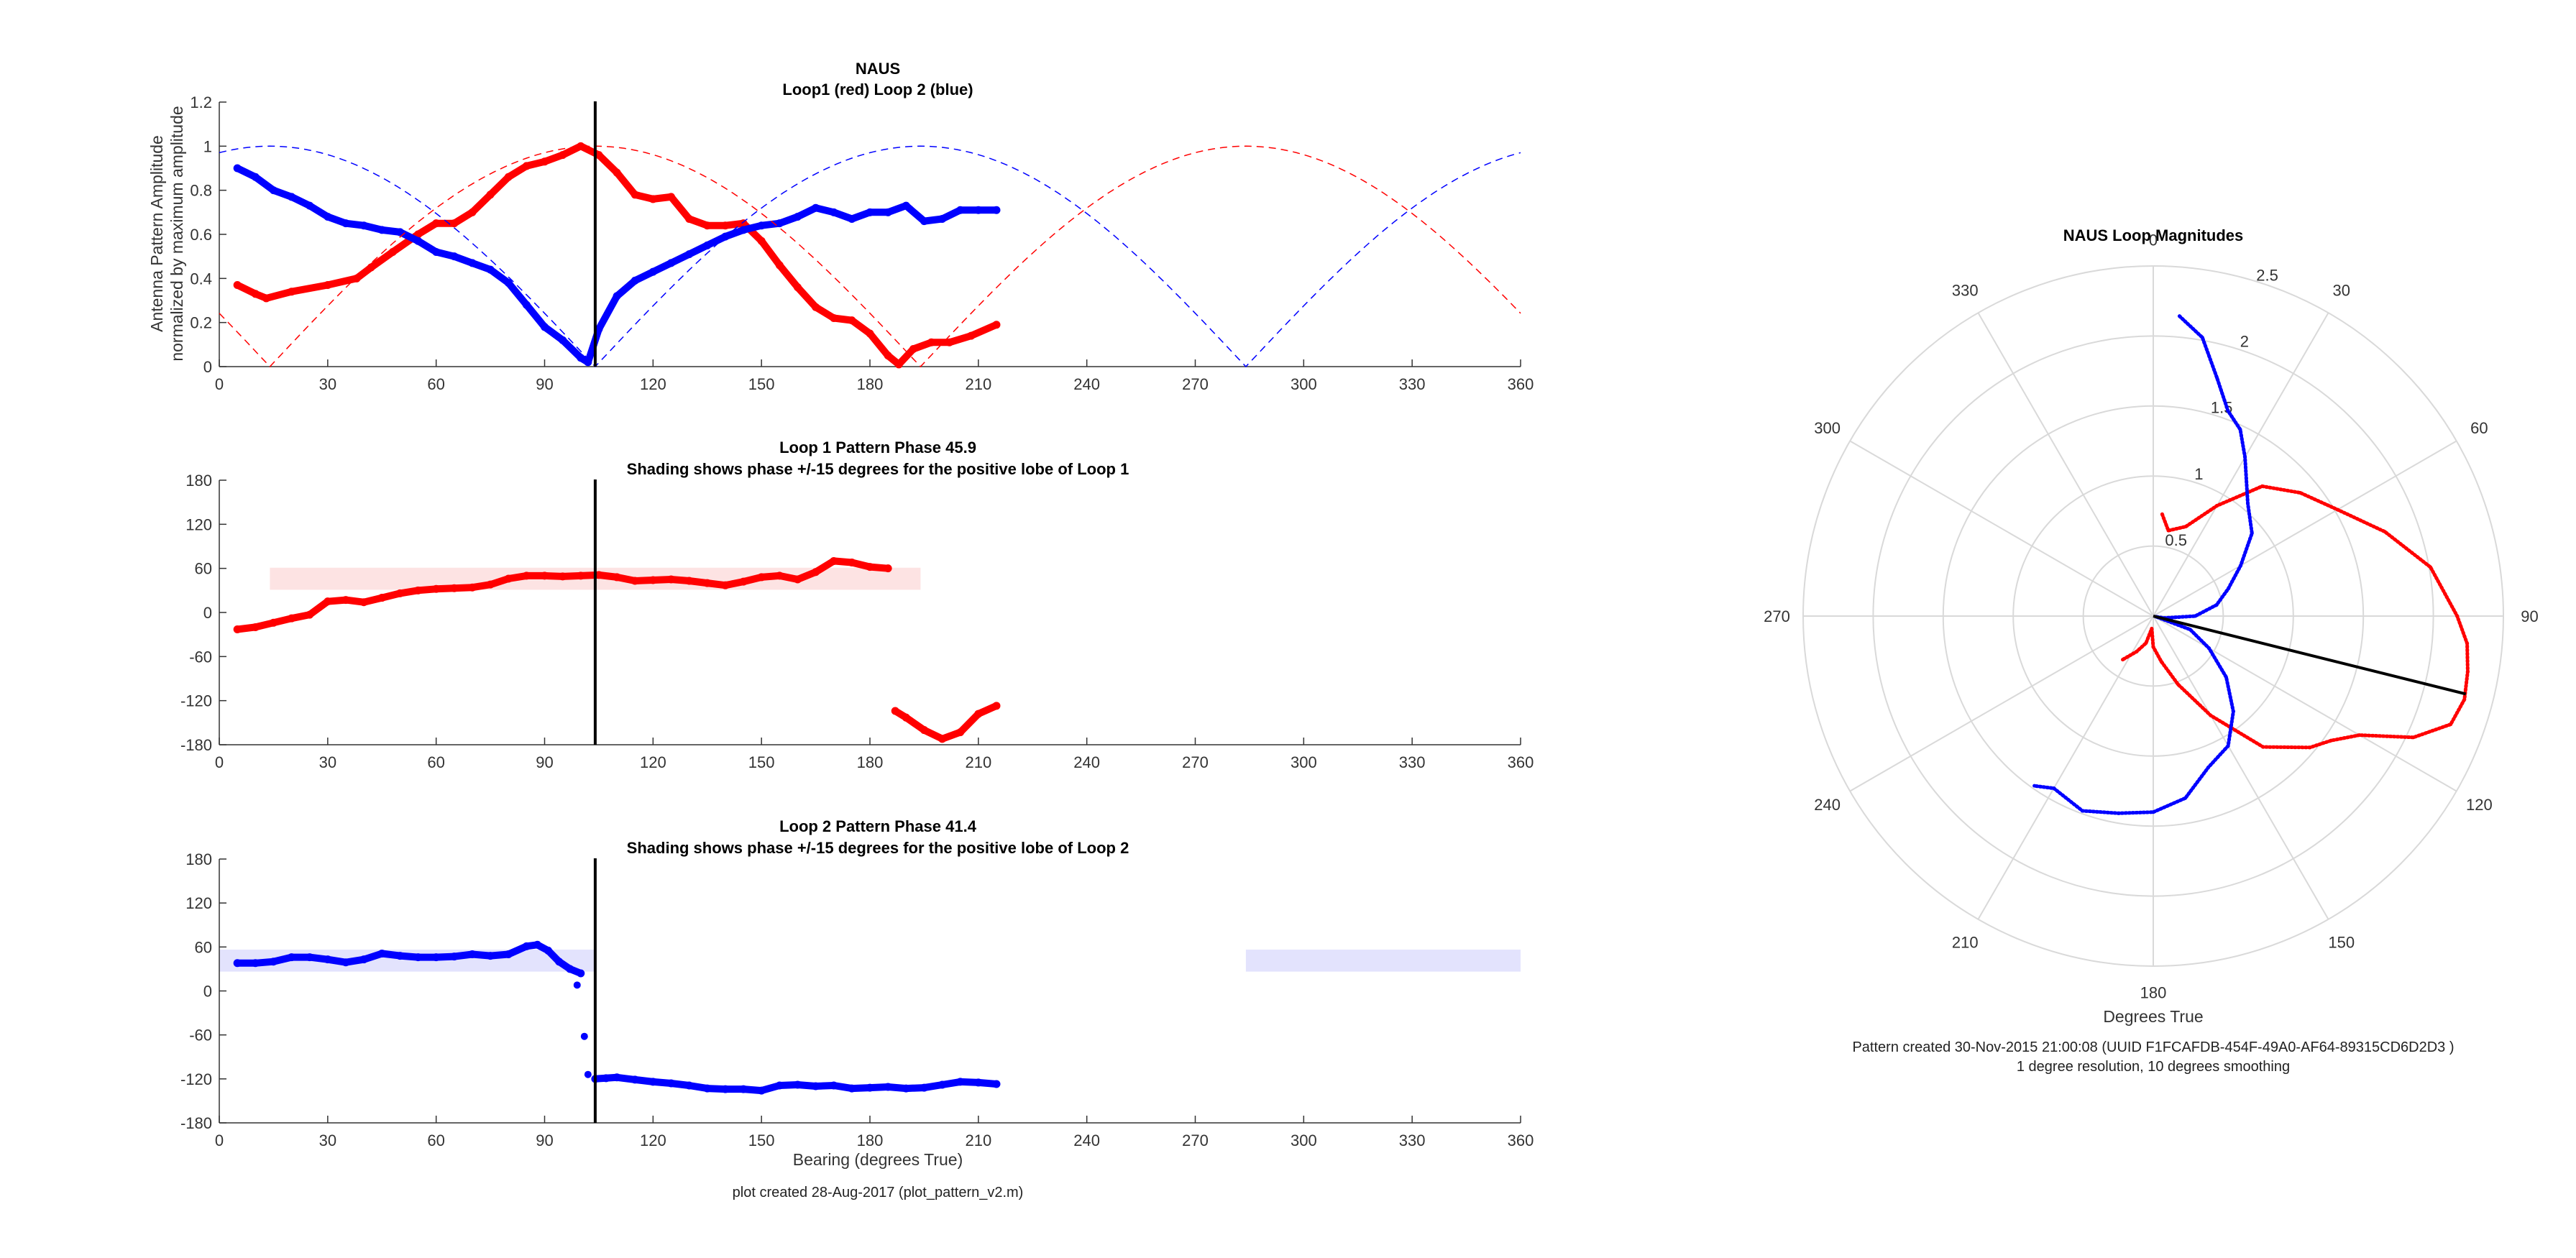 This screenshot has width=2576, height=1258. Describe the element at coordinates (196, 1123) in the screenshot. I see `phase2-ytick-label: -180` at that location.